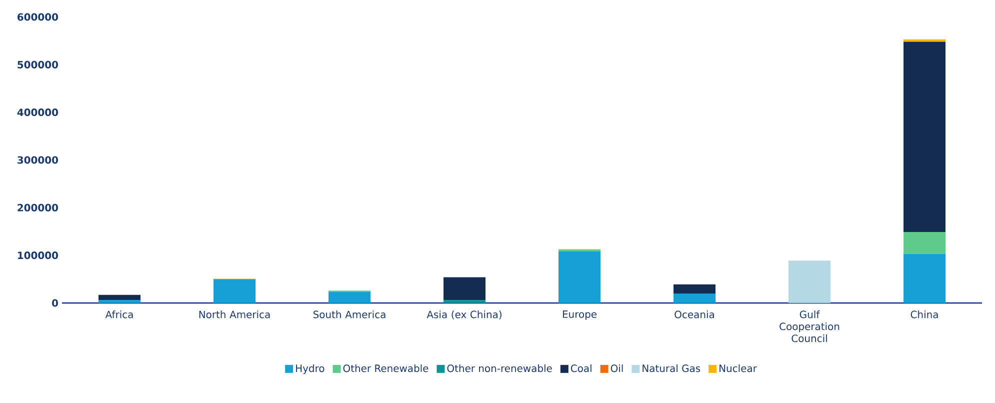 The width and height of the screenshot is (995, 403). I want to click on y-tick-label: 300000, so click(38, 160).